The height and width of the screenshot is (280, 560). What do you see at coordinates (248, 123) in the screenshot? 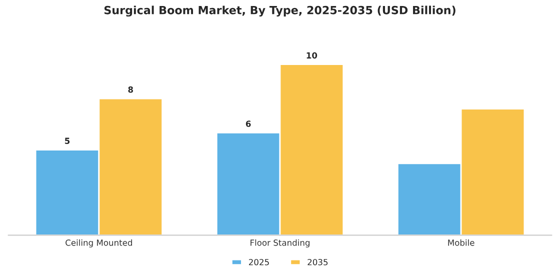
I see `data-label: 6` at bounding box center [248, 123].